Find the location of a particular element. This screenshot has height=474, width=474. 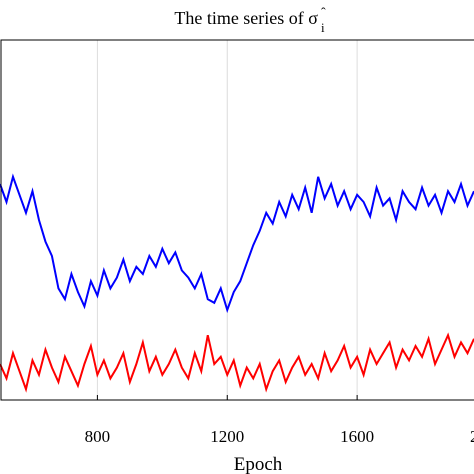

x-tick-label: 1600 is located at coordinates (357, 436).